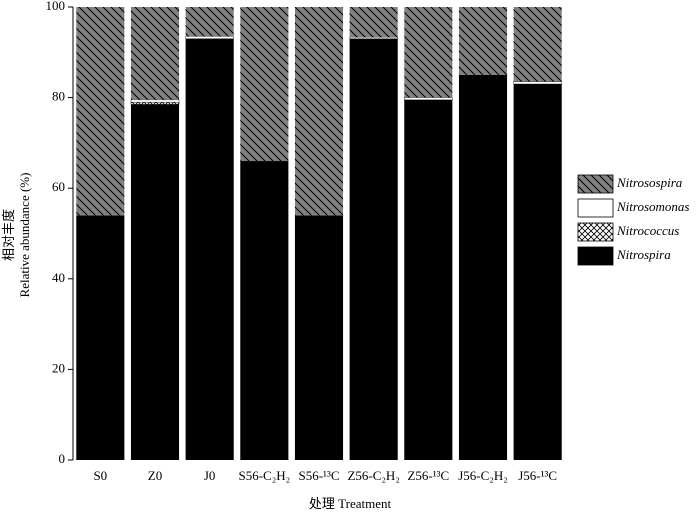 This screenshot has height=520, width=700. Describe the element at coordinates (58, 277) in the screenshot. I see `y-tick-label: 40` at that location.